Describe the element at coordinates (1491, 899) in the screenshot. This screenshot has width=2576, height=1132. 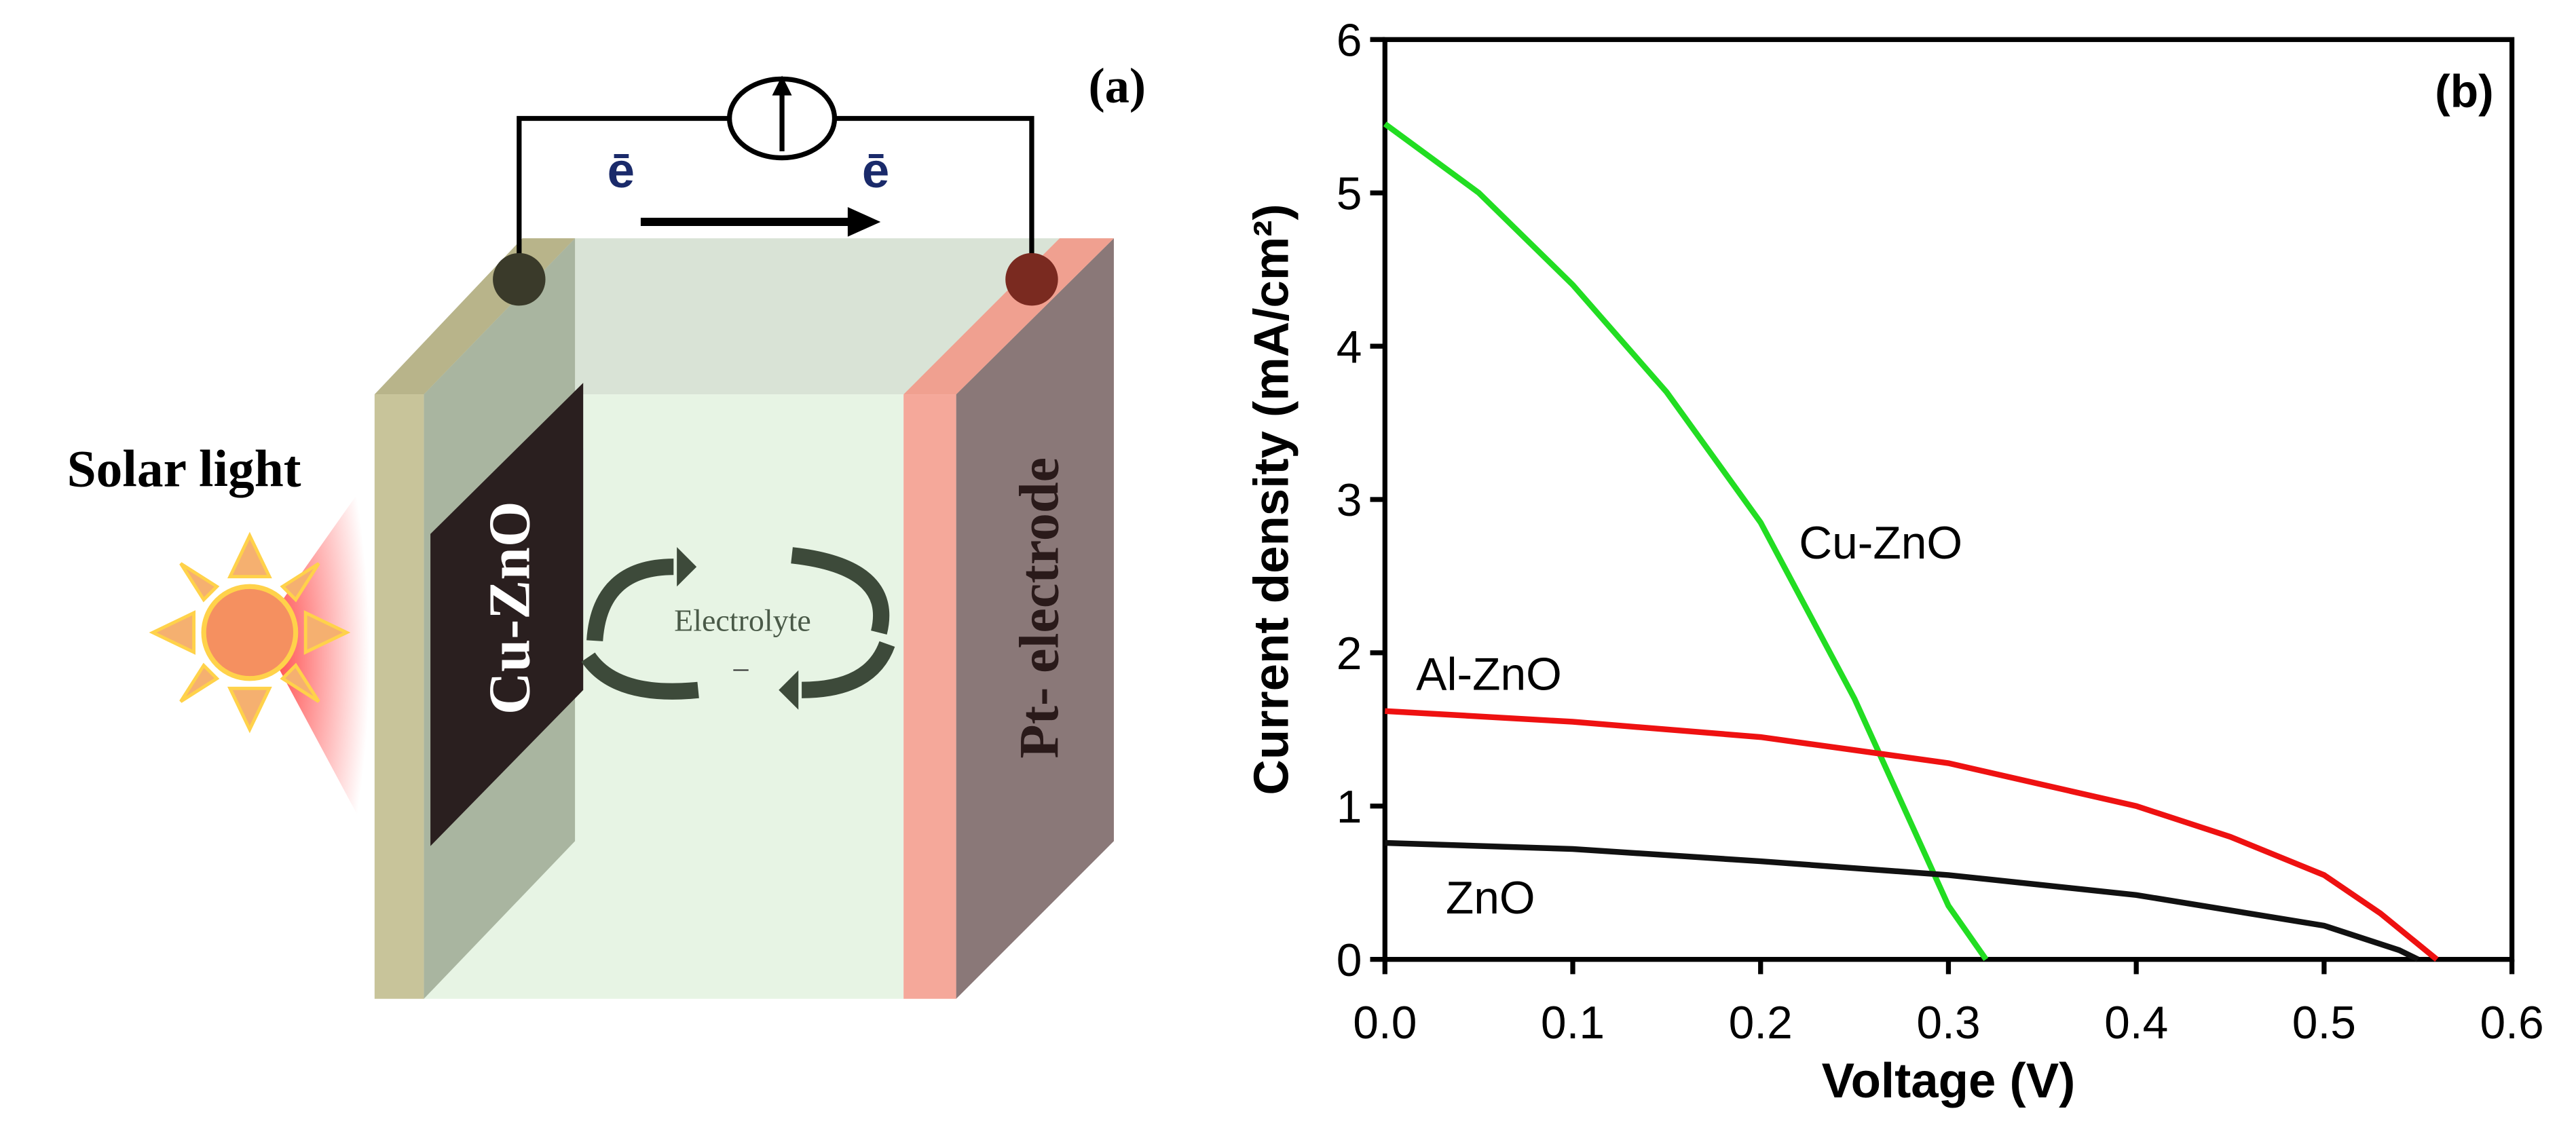
I see `series-label: ZnO` at that location.